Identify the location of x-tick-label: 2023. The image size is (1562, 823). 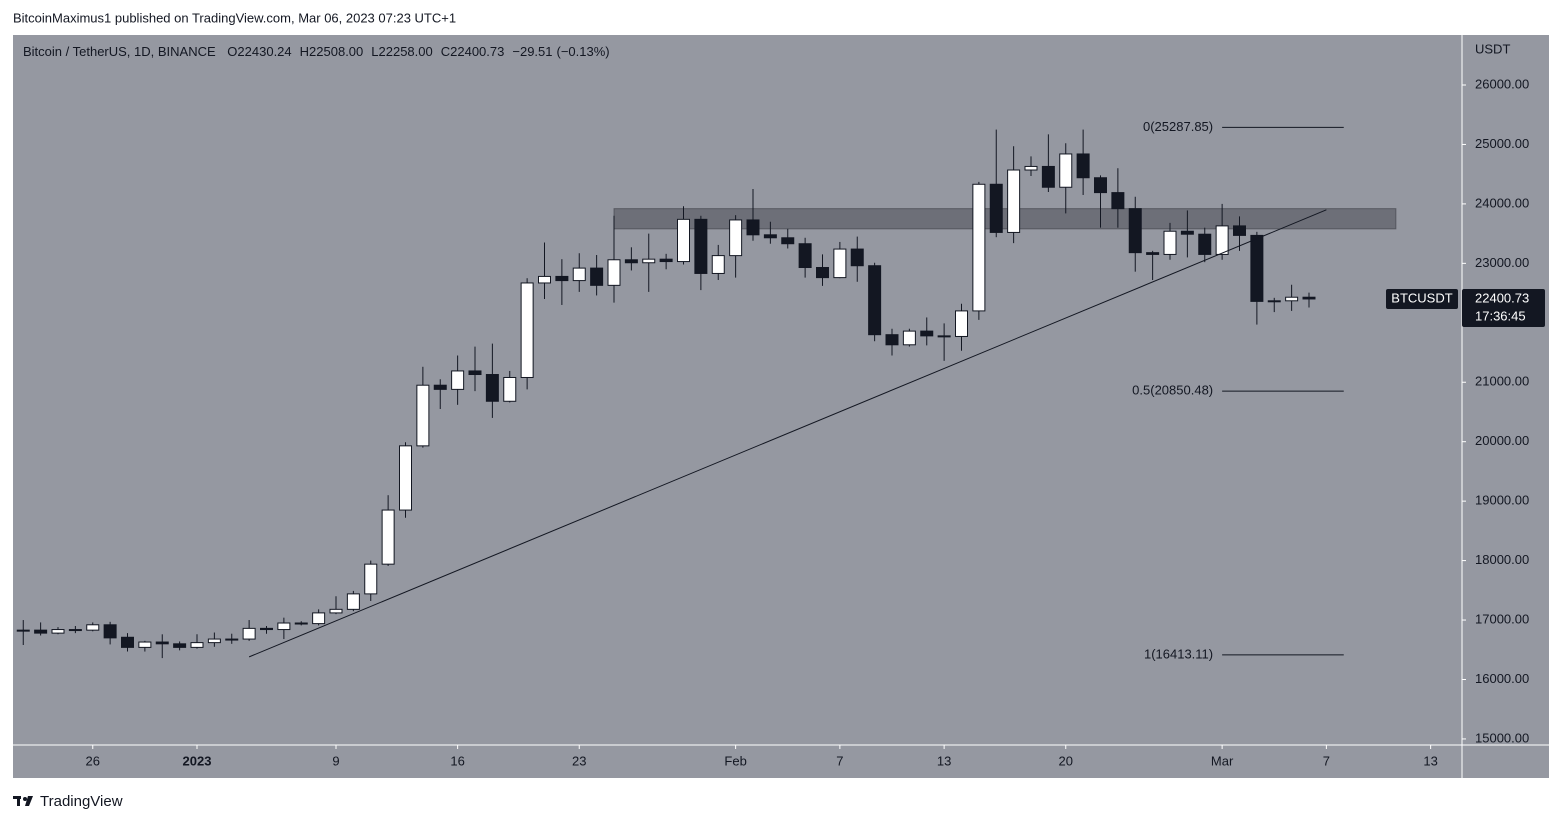
(197, 760).